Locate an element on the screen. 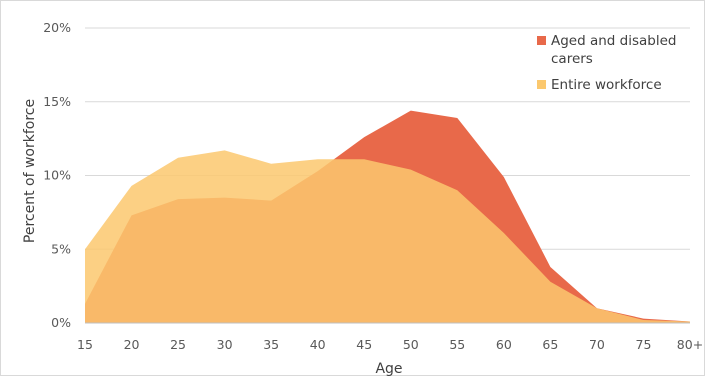  x-tick-label: 20 is located at coordinates (132, 344).